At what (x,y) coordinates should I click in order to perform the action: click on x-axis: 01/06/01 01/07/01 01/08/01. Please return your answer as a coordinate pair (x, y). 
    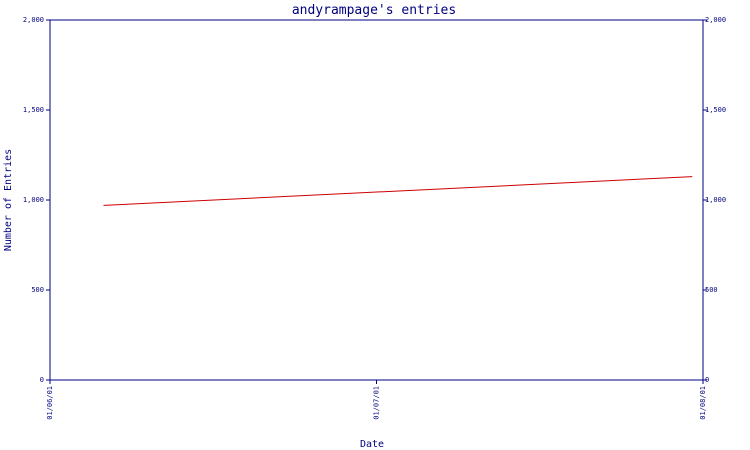
    Looking at the image, I should click on (376, 400).